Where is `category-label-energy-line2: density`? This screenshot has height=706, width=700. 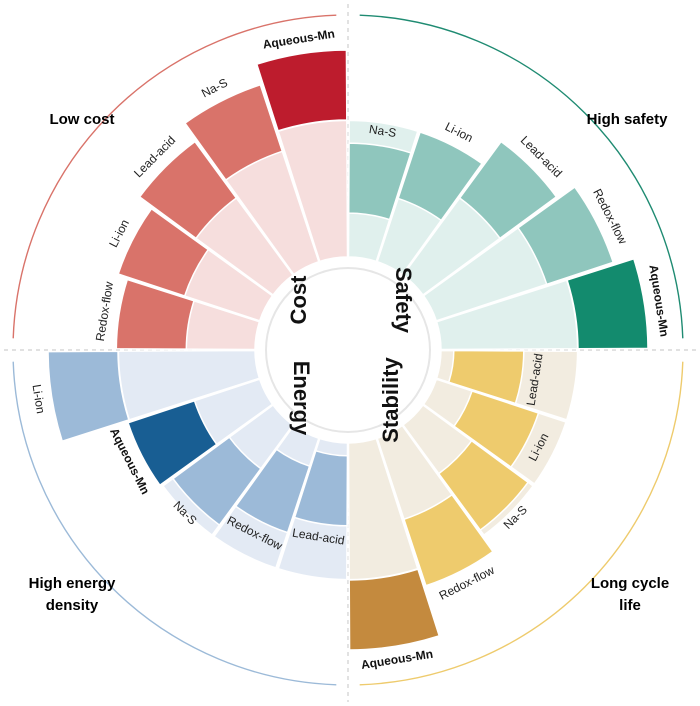 category-label-energy-line2: density is located at coordinates (72, 605).